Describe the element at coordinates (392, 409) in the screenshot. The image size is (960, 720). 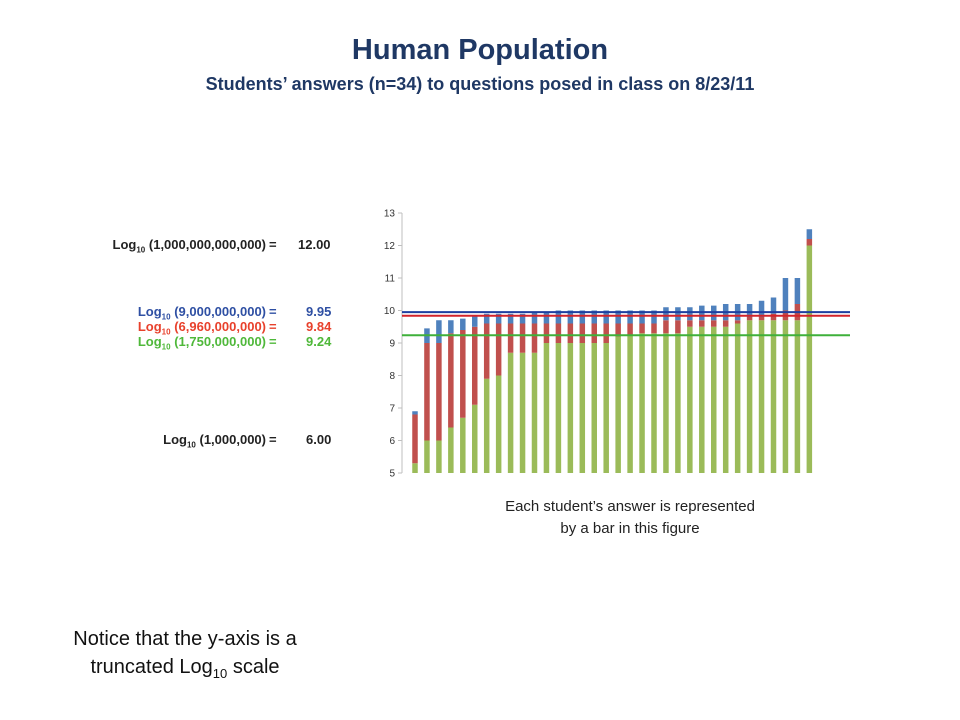
I see `y-tick-label: 7` at that location.